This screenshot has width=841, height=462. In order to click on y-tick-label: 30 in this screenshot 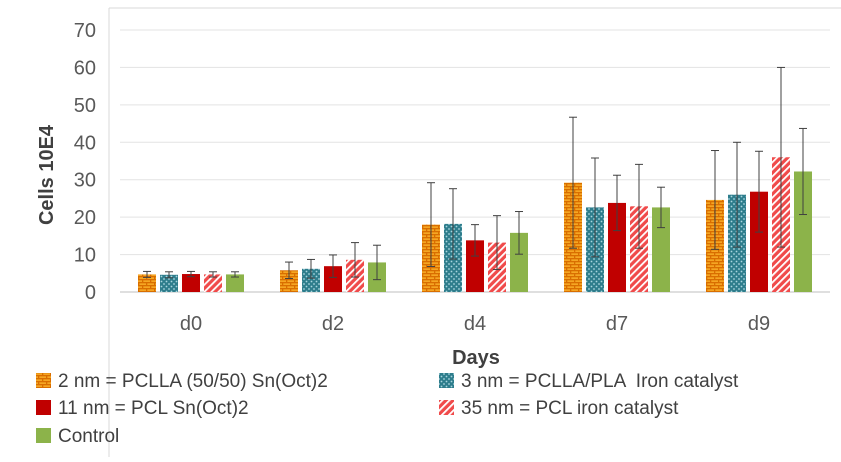, I will do `click(85, 181)`.